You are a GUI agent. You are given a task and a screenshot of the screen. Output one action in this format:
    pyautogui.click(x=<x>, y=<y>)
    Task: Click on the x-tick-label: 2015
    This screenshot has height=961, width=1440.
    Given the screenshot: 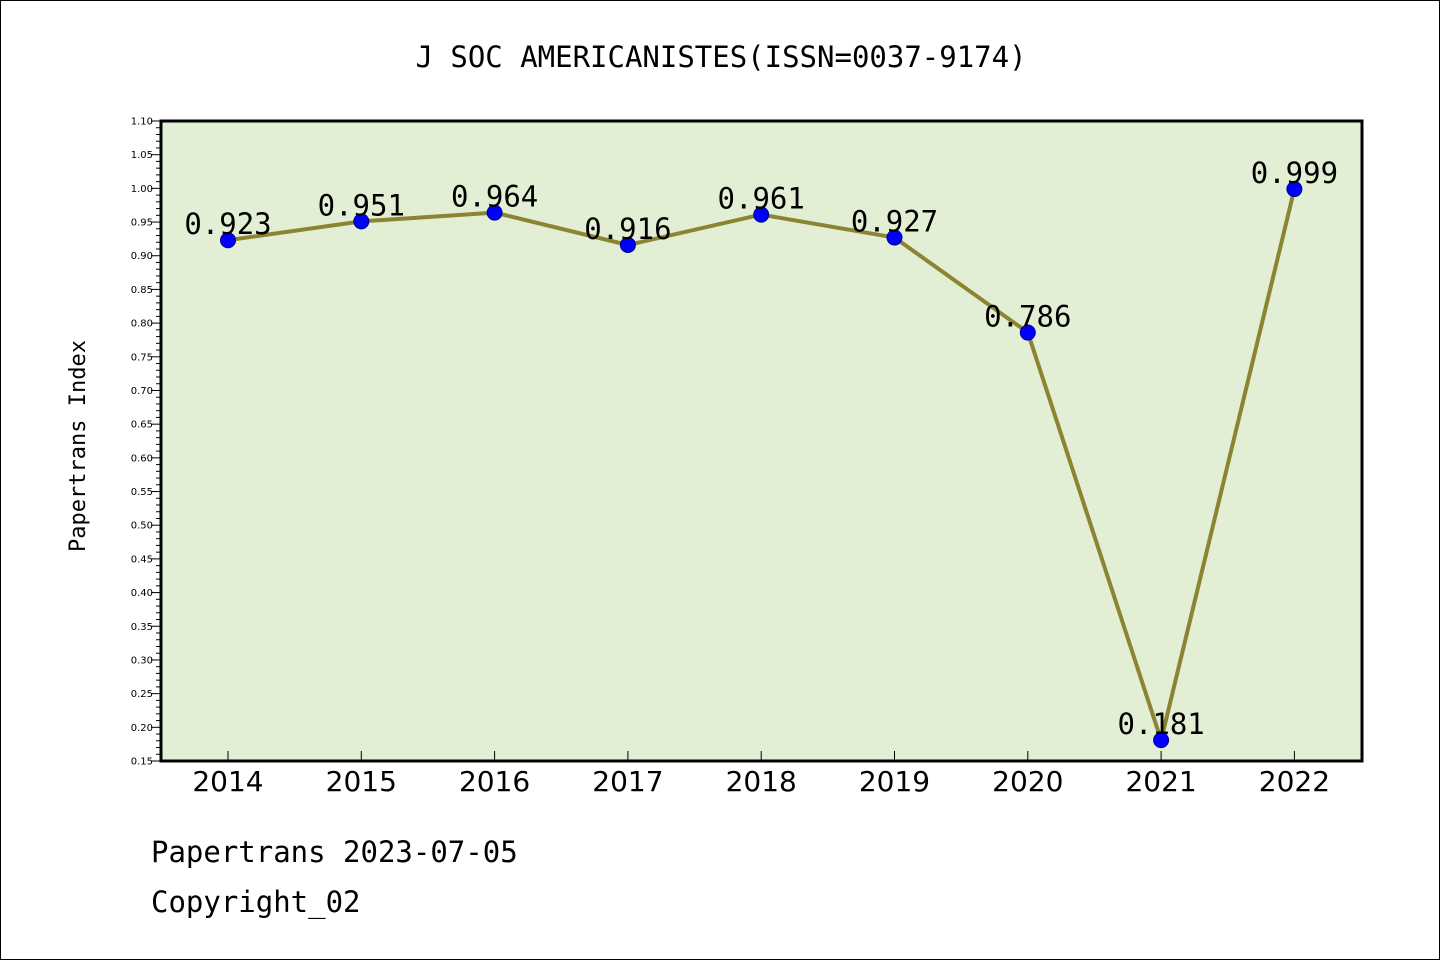 What is the action you would take?
    pyautogui.click(x=361, y=781)
    